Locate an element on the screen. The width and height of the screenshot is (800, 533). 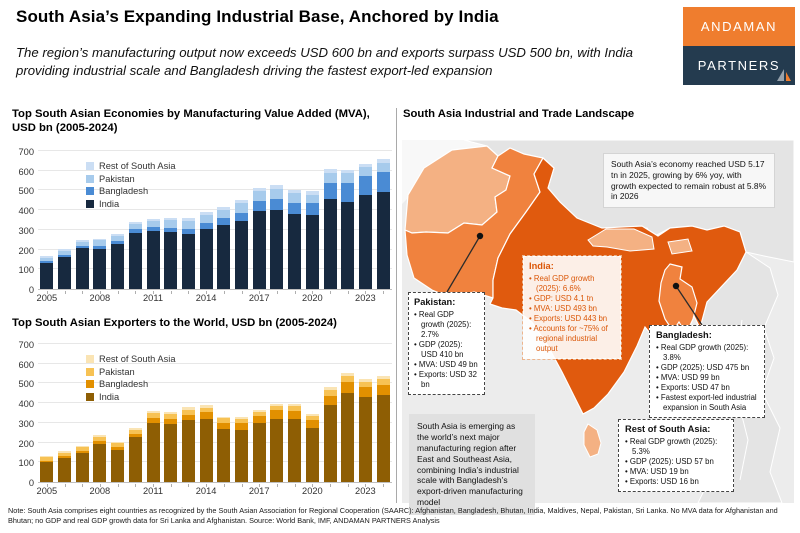
x-axis-tick-label: 2014 is located at coordinates (206, 298).